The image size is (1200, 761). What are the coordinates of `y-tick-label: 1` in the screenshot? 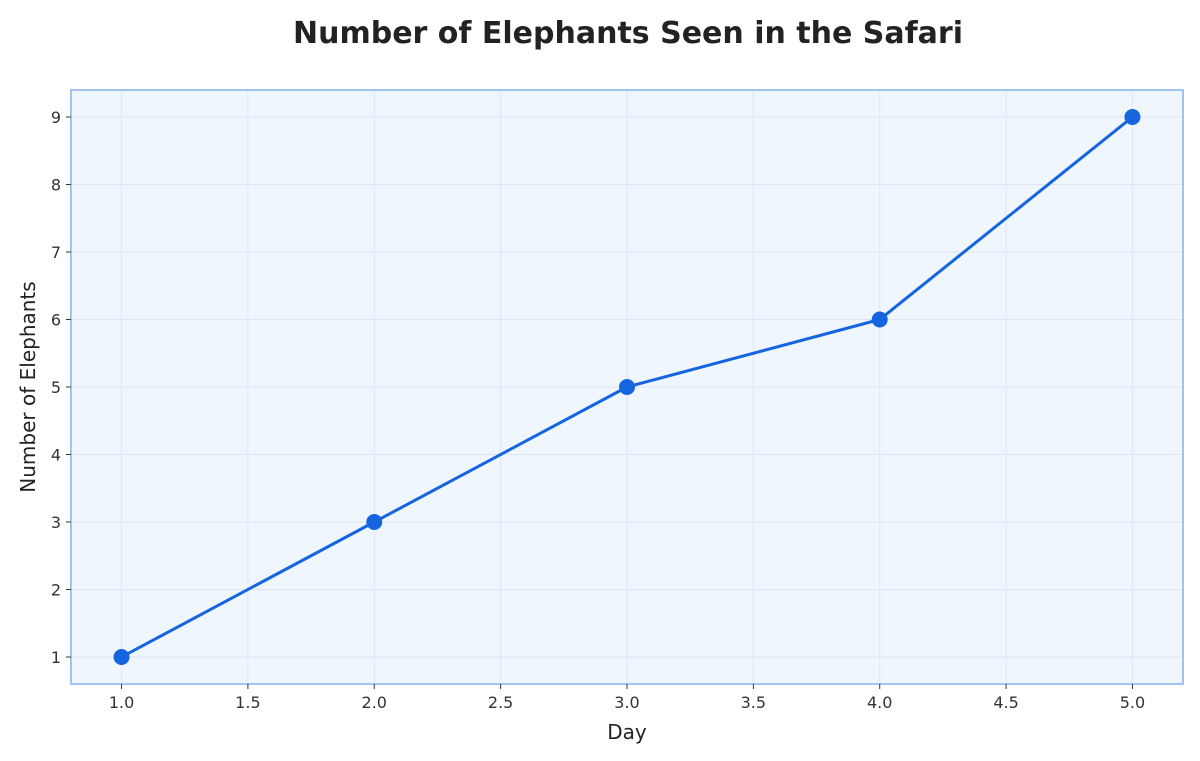 It's located at (56, 657).